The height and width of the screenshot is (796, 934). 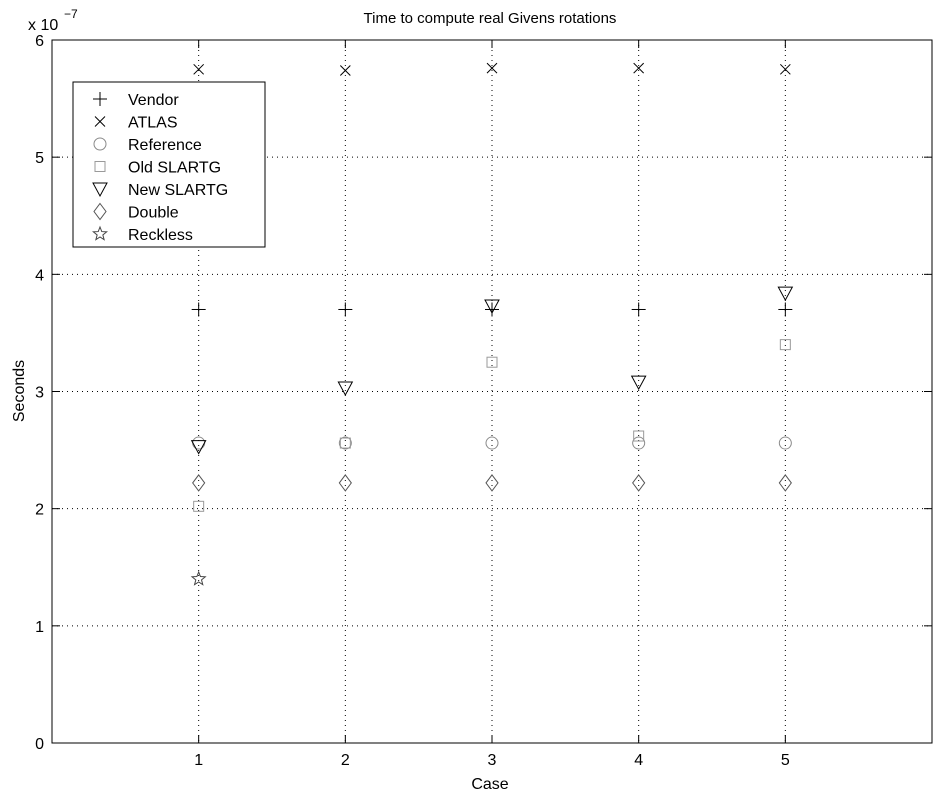 What do you see at coordinates (39, 393) in the screenshot?
I see `y-tick-label: 3` at bounding box center [39, 393].